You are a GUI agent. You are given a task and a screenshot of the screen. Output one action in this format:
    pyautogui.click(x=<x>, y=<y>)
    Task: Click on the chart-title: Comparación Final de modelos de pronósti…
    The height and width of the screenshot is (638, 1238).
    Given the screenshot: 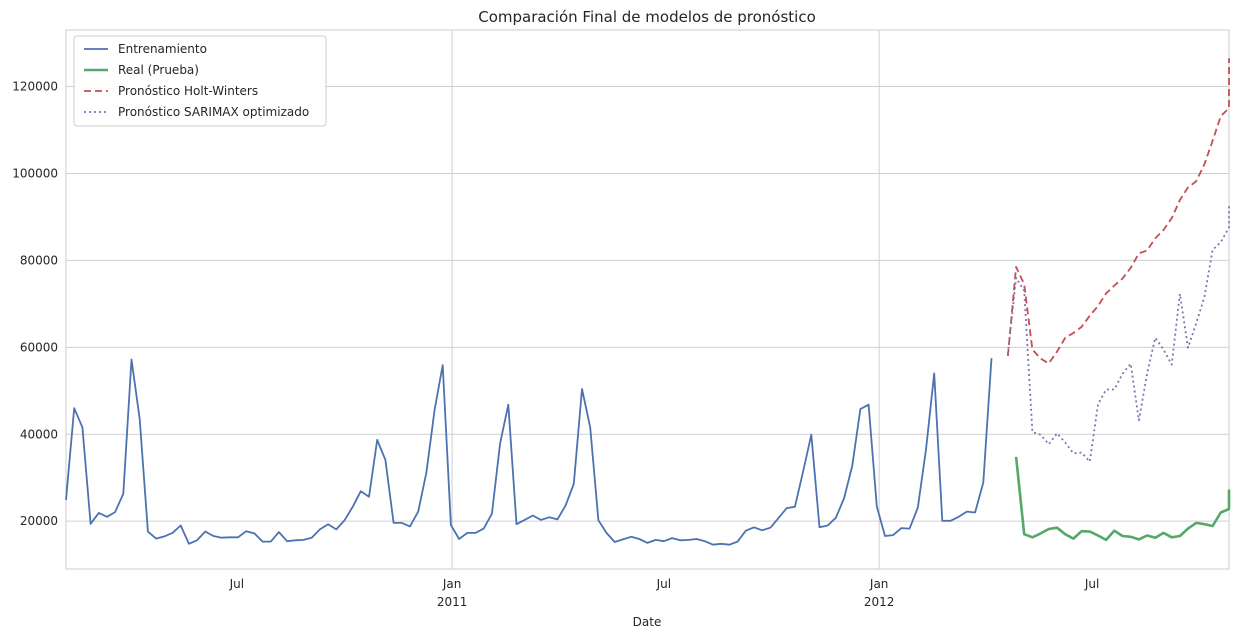 What is the action you would take?
    pyautogui.click(x=647, y=17)
    